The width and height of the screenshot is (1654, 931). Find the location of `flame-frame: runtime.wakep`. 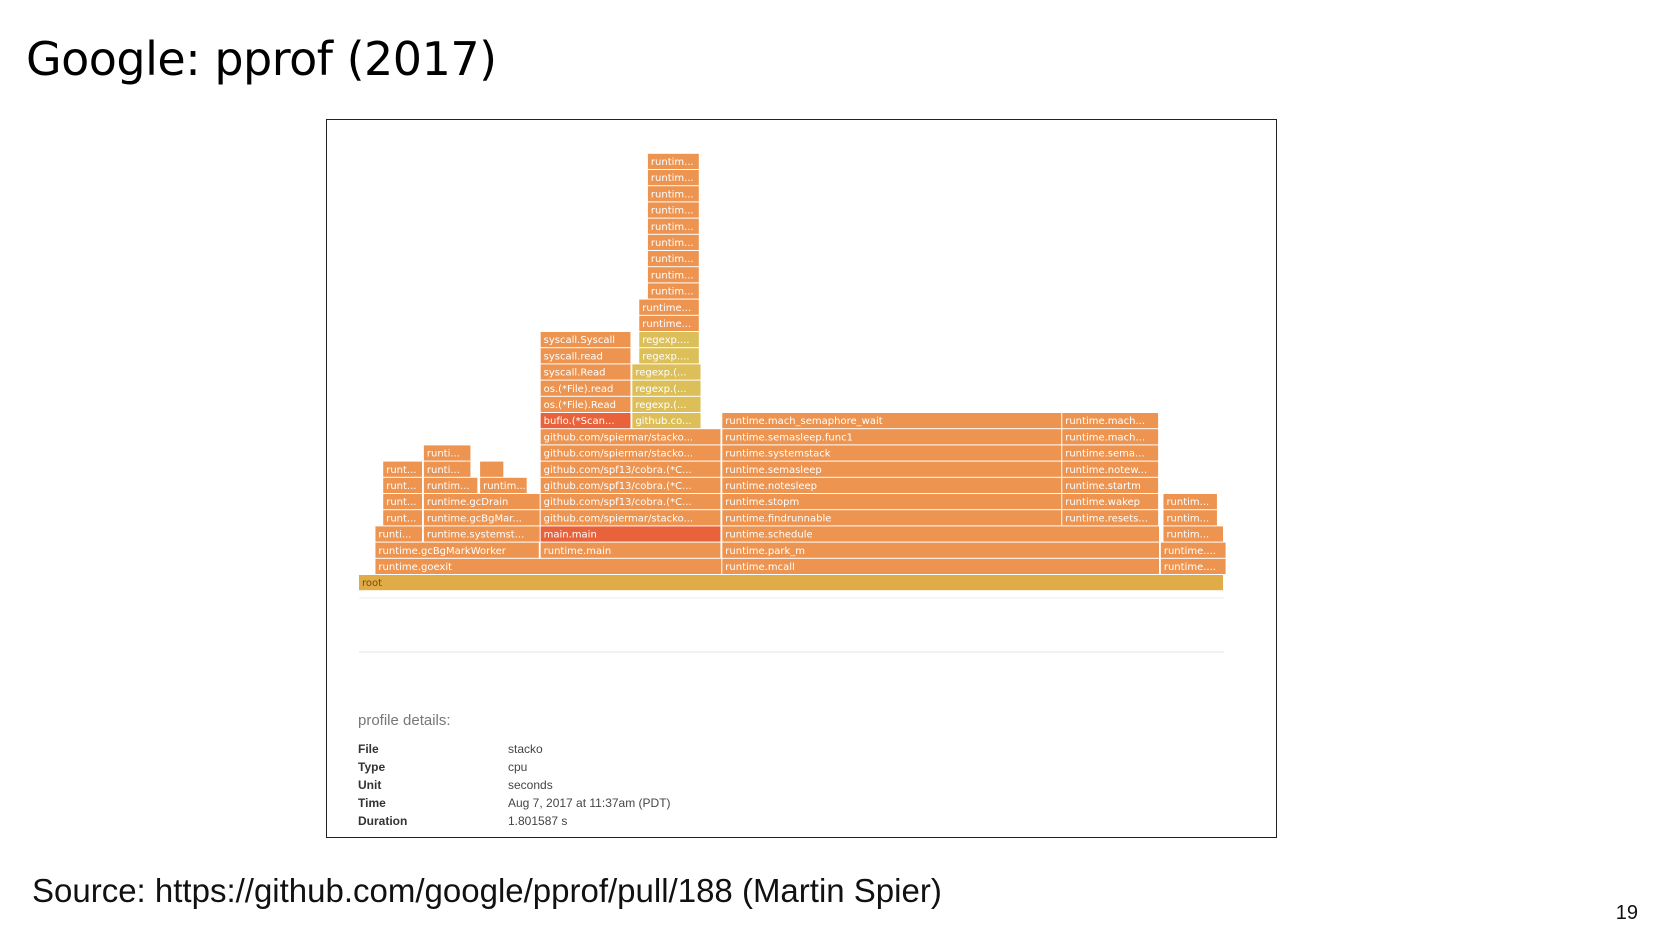

flame-frame: runtime.wakep is located at coordinates (1110, 502).